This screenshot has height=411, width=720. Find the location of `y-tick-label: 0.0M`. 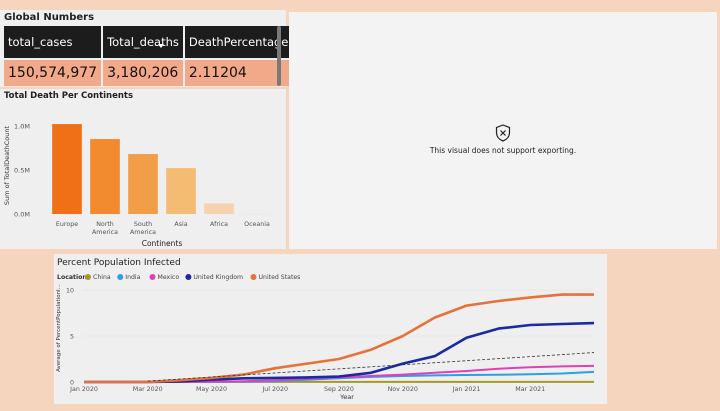

y-tick-label: 0.0M is located at coordinates (22, 215).